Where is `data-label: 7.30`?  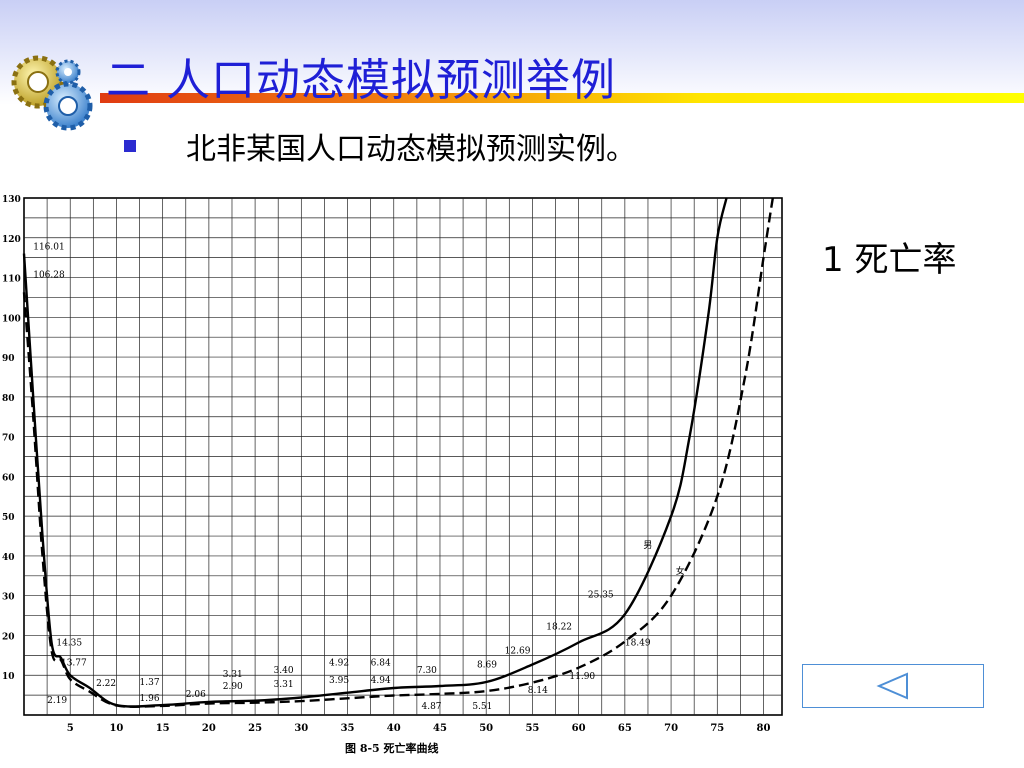 data-label: 7.30 is located at coordinates (427, 671).